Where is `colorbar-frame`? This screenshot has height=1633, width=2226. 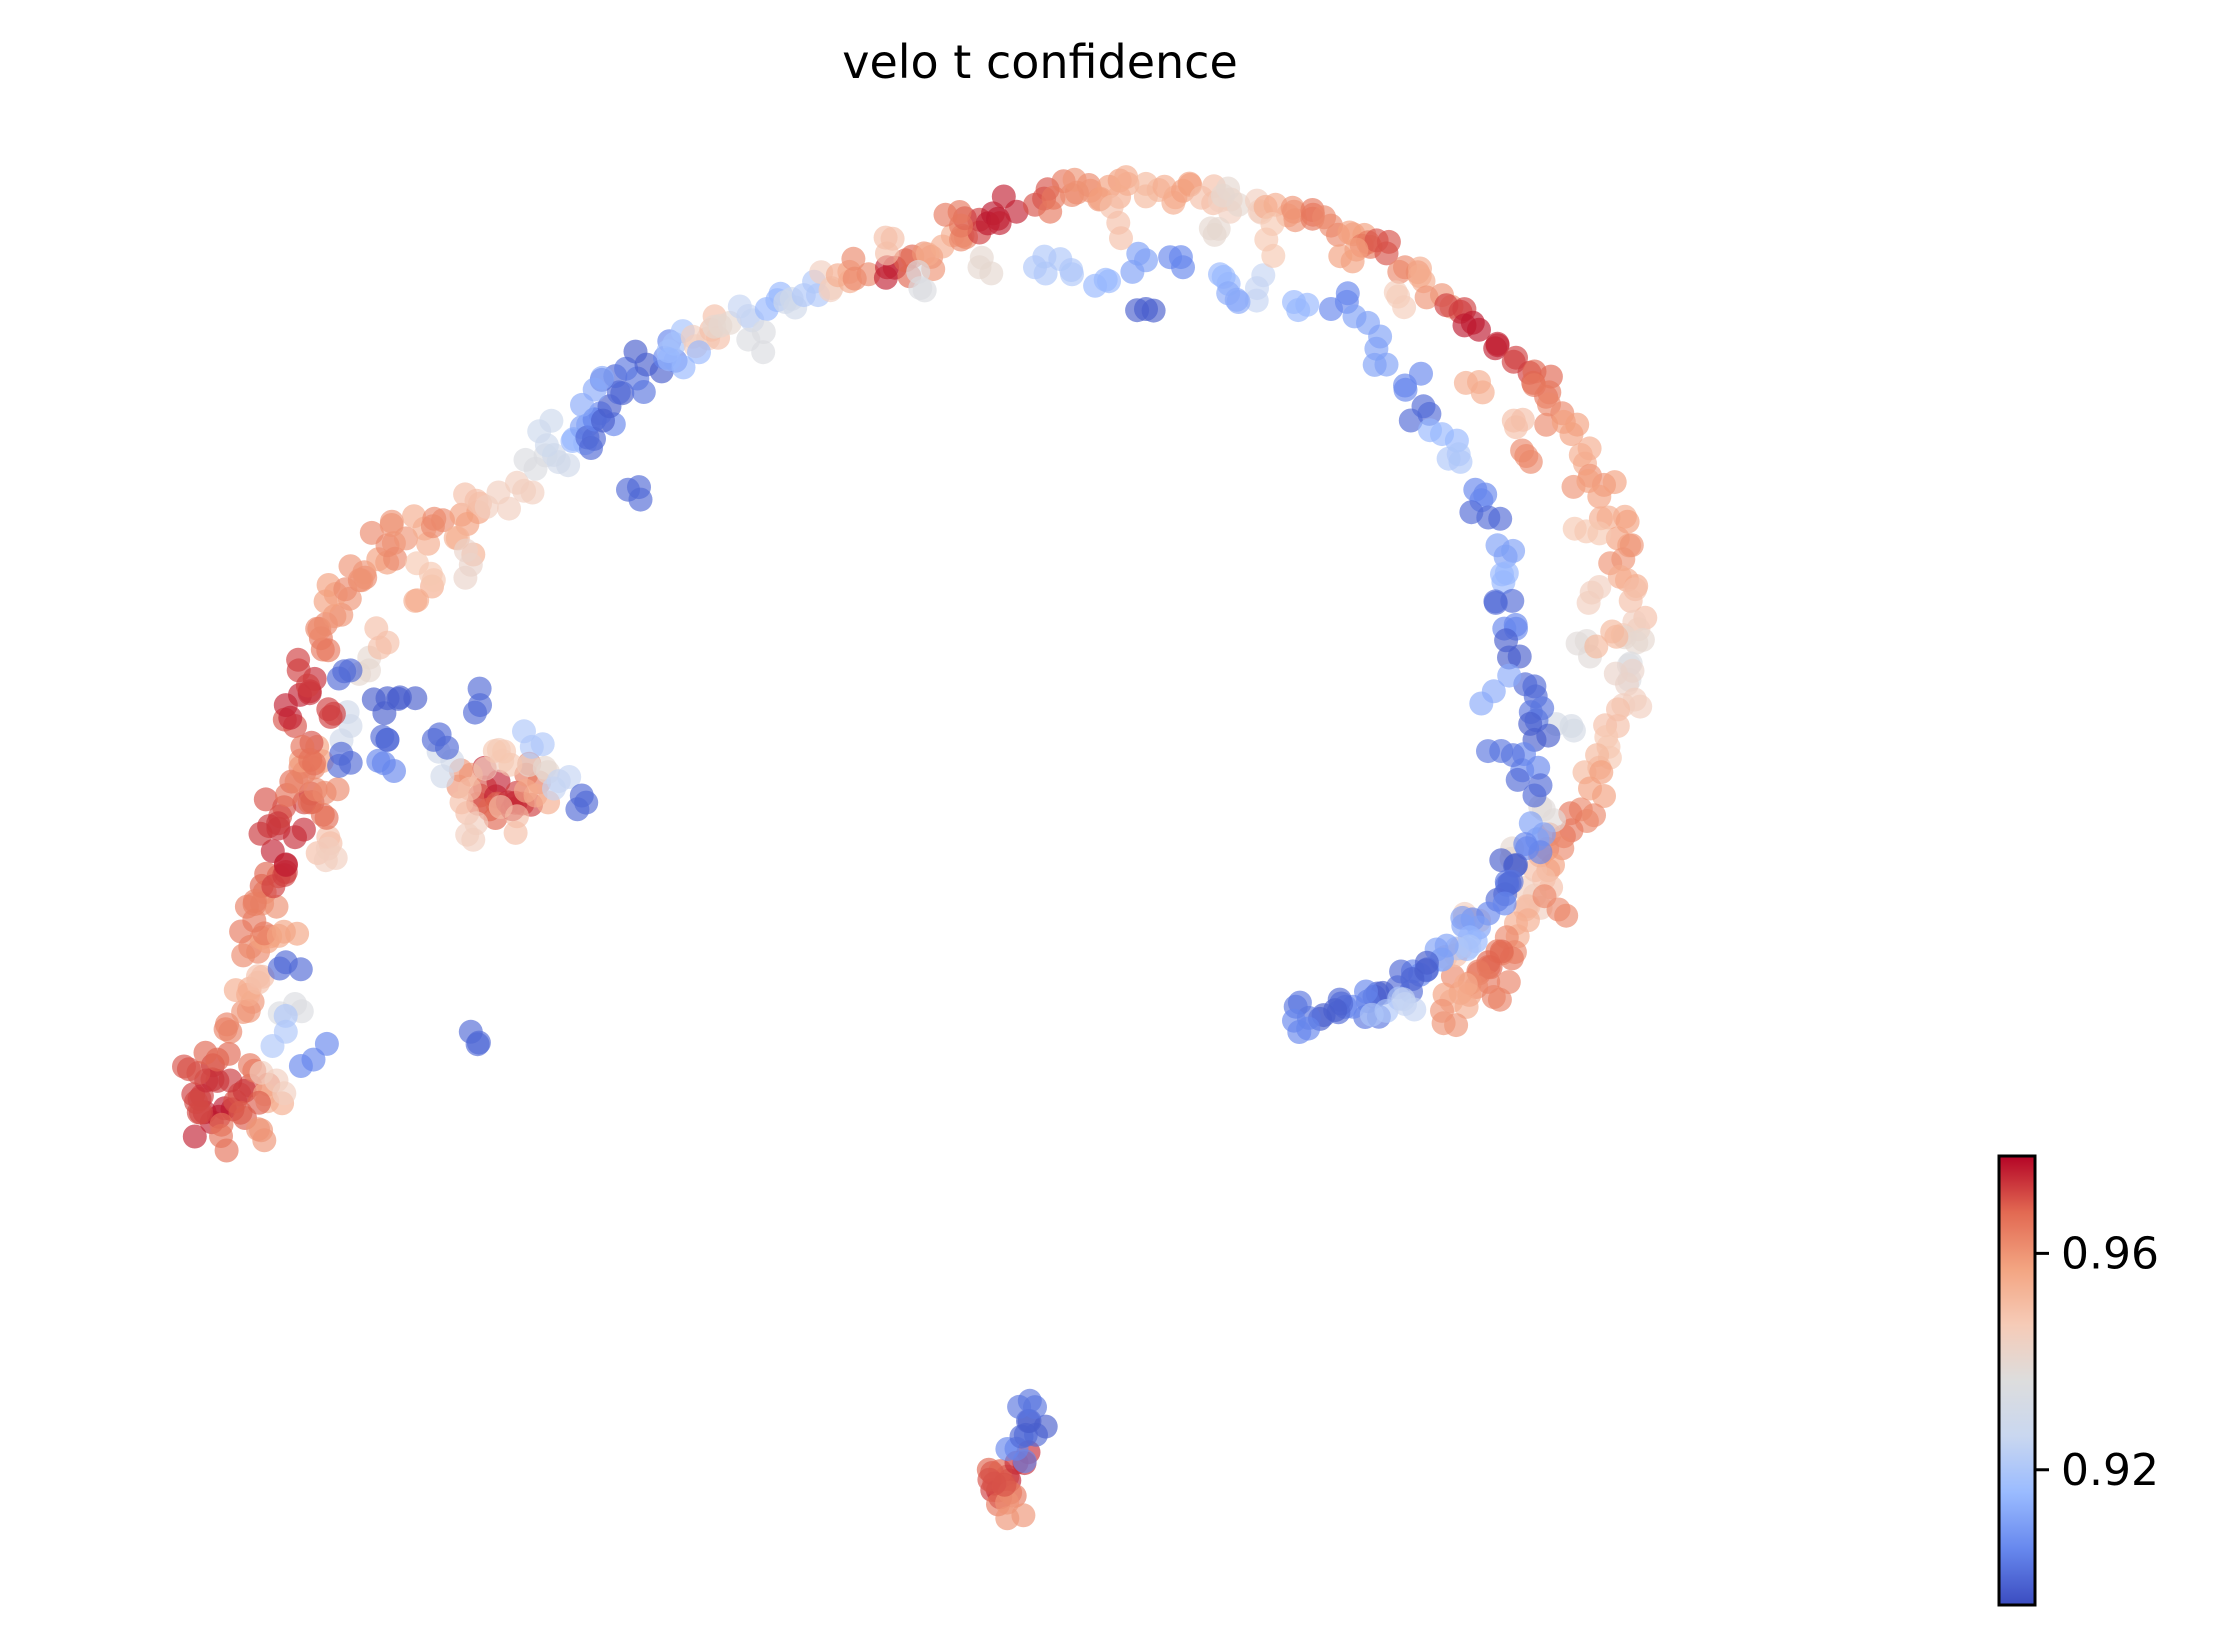 colorbar-frame is located at coordinates (2017, 1380).